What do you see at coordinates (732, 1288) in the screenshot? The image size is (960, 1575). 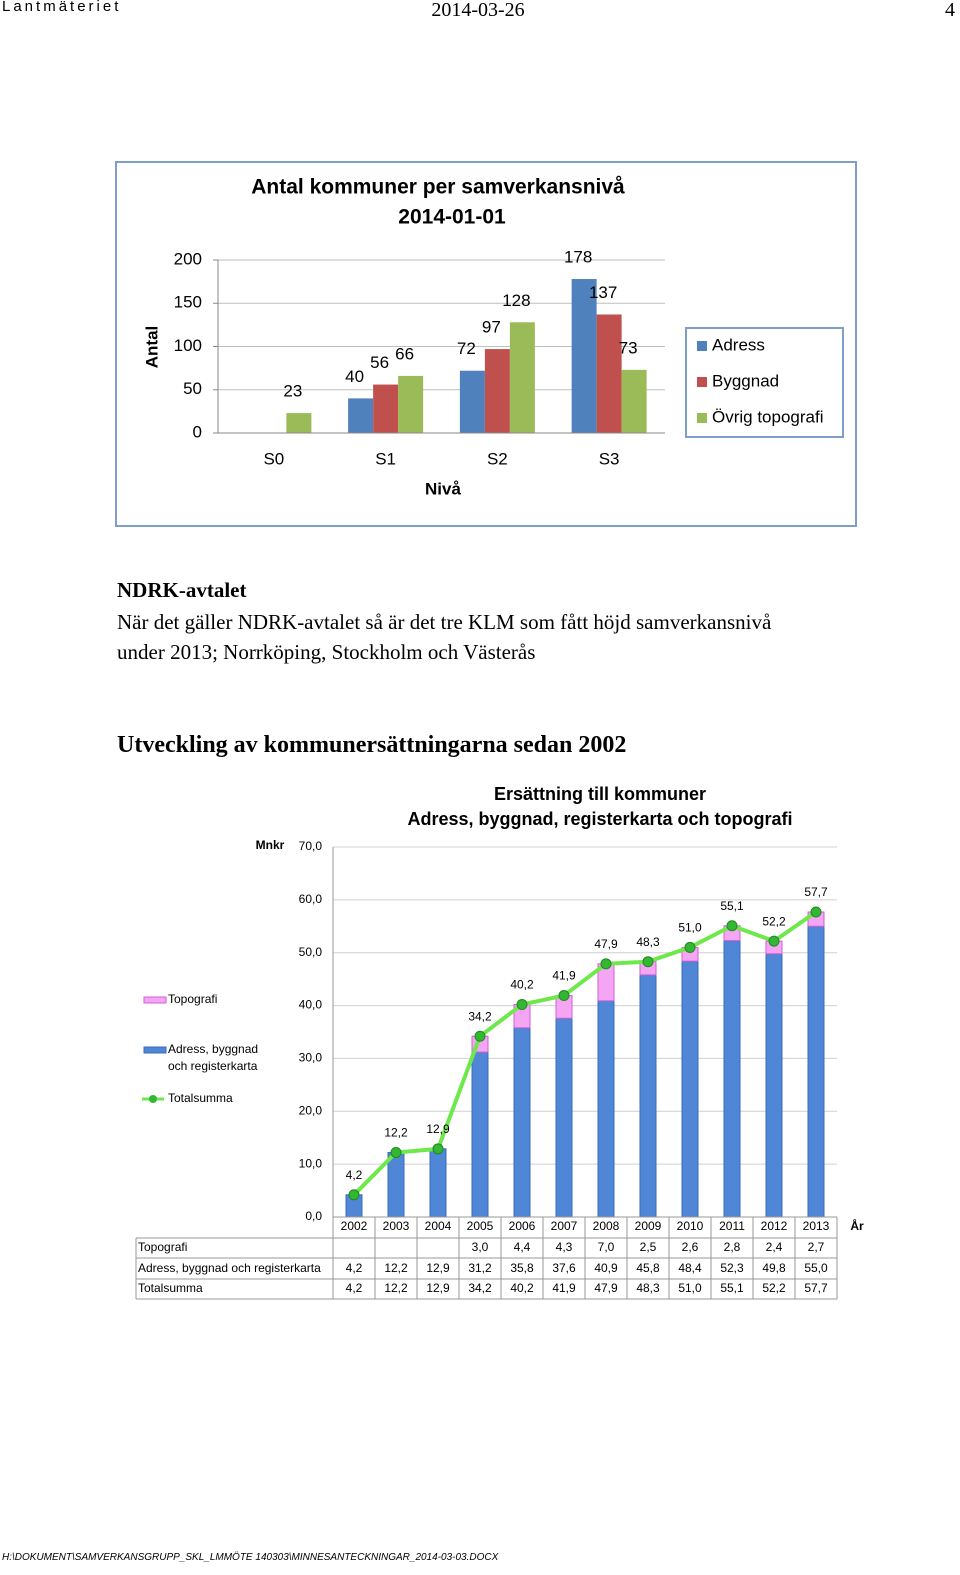 I see `table-cell: 55,1` at bounding box center [732, 1288].